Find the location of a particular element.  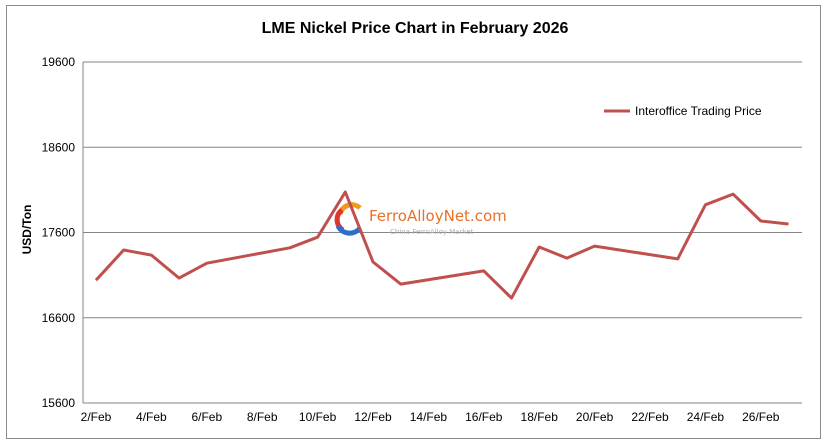

chart-title: LME Nickel Price Chart in February 2026 is located at coordinates (415, 28).